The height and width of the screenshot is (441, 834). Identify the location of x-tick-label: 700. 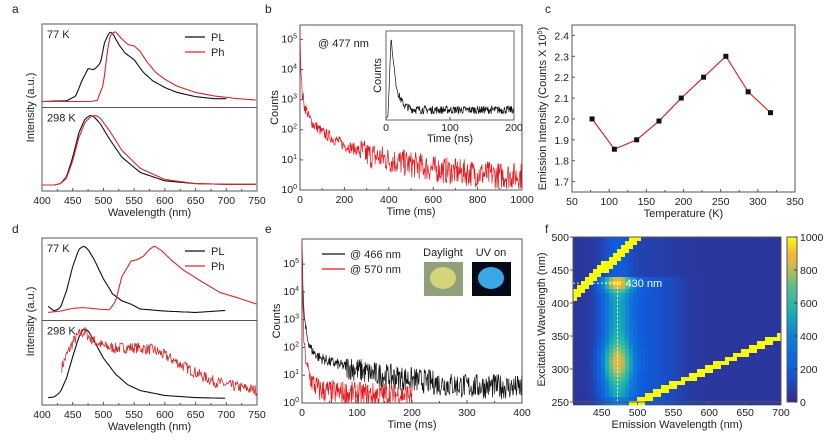
(227, 201).